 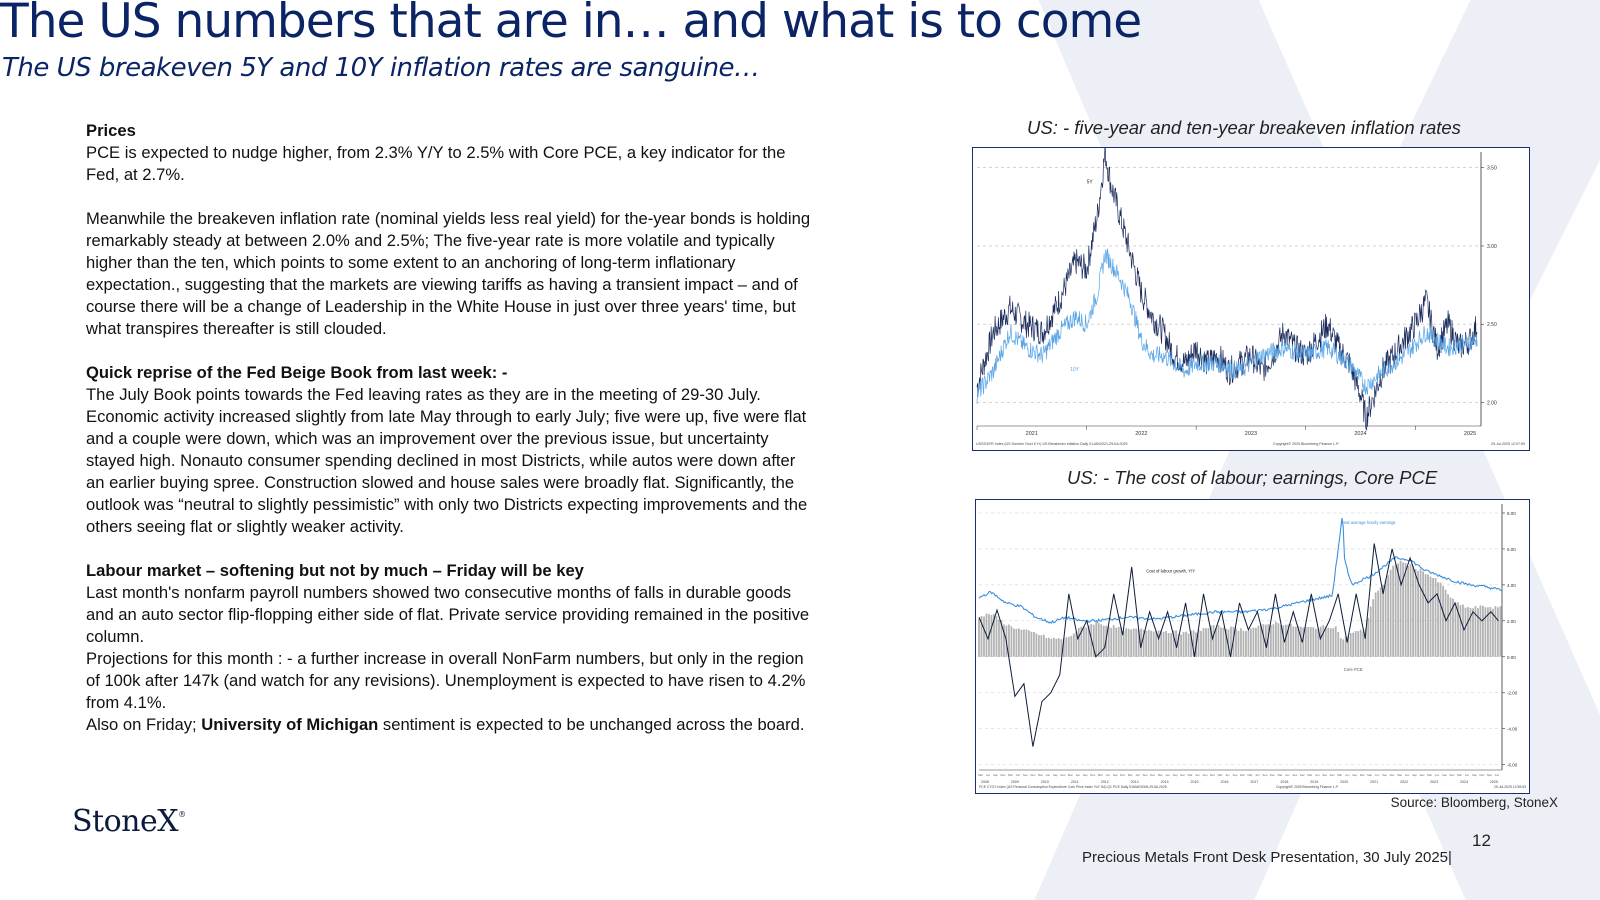 I want to click on chart2-x-tick-label: 2015, so click(x=1195, y=782).